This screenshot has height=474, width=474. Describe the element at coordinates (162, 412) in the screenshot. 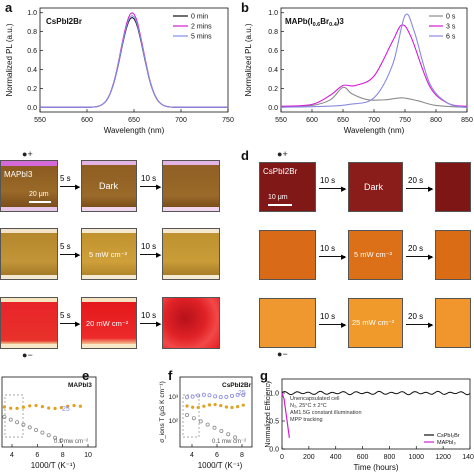

I see `y-axis-label-f: σ_ions T (μS K cm⁻¹)` at that location.